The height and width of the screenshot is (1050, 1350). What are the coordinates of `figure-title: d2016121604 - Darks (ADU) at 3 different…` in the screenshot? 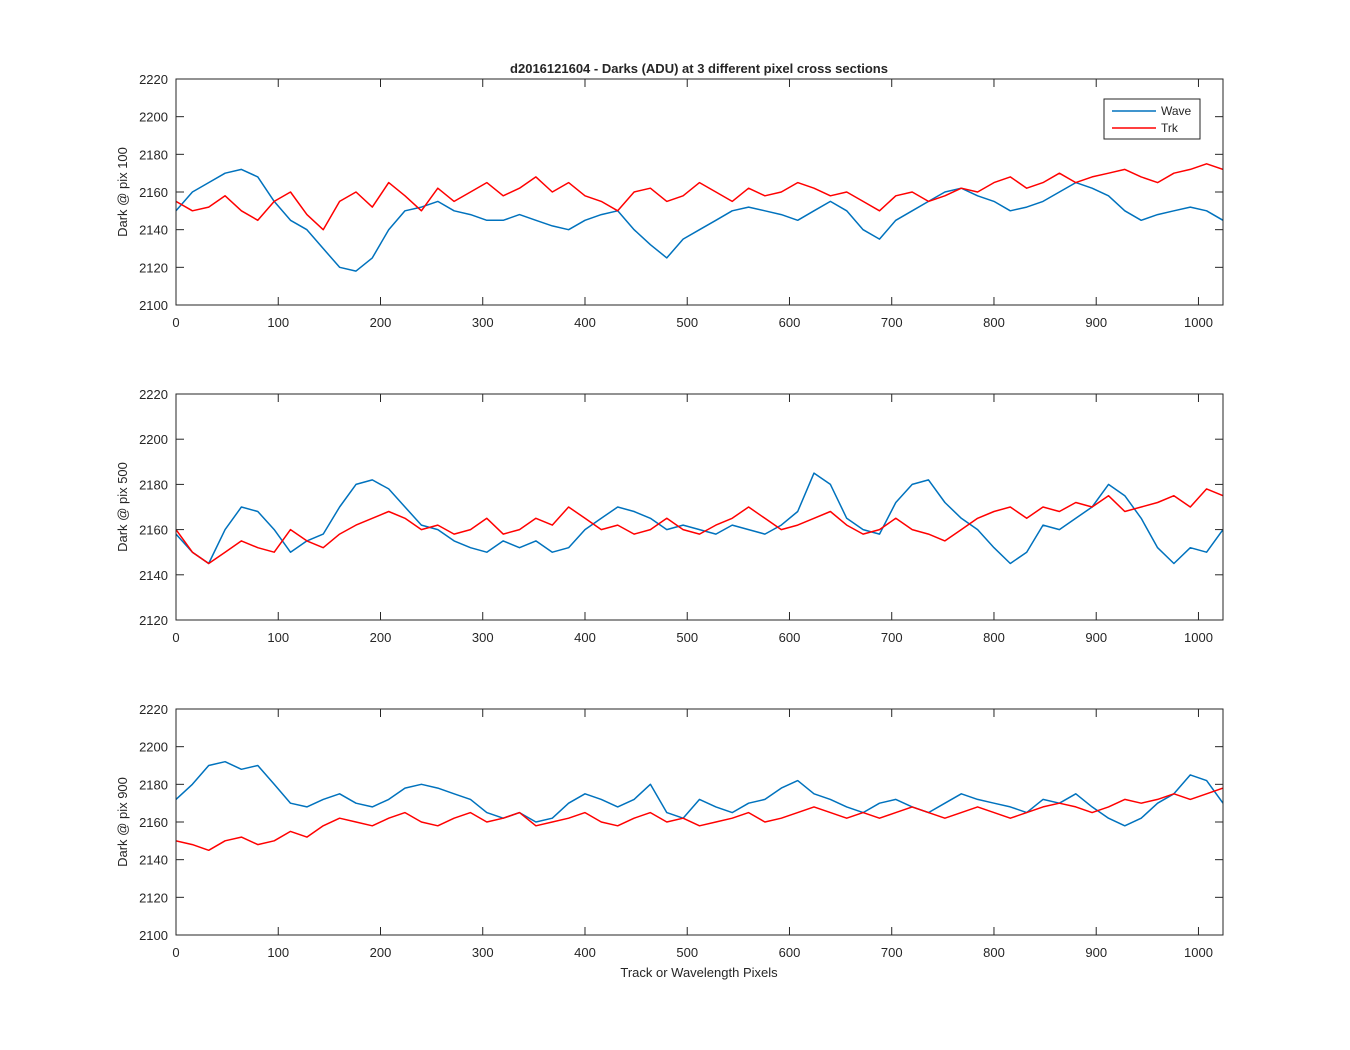 It's located at (699, 68).